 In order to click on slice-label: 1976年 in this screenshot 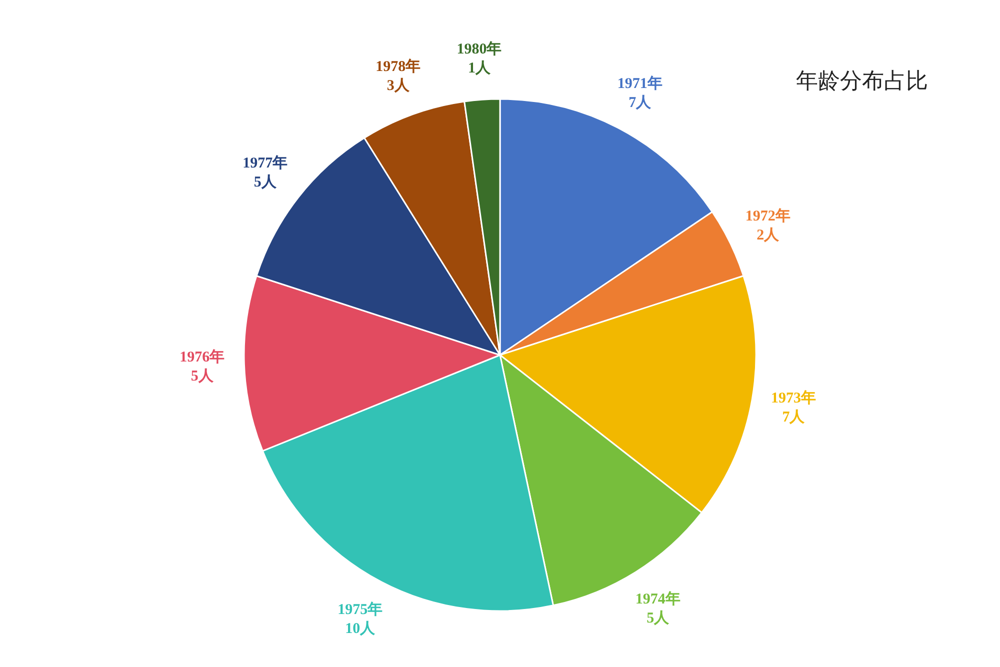, I will do `click(202, 357)`.